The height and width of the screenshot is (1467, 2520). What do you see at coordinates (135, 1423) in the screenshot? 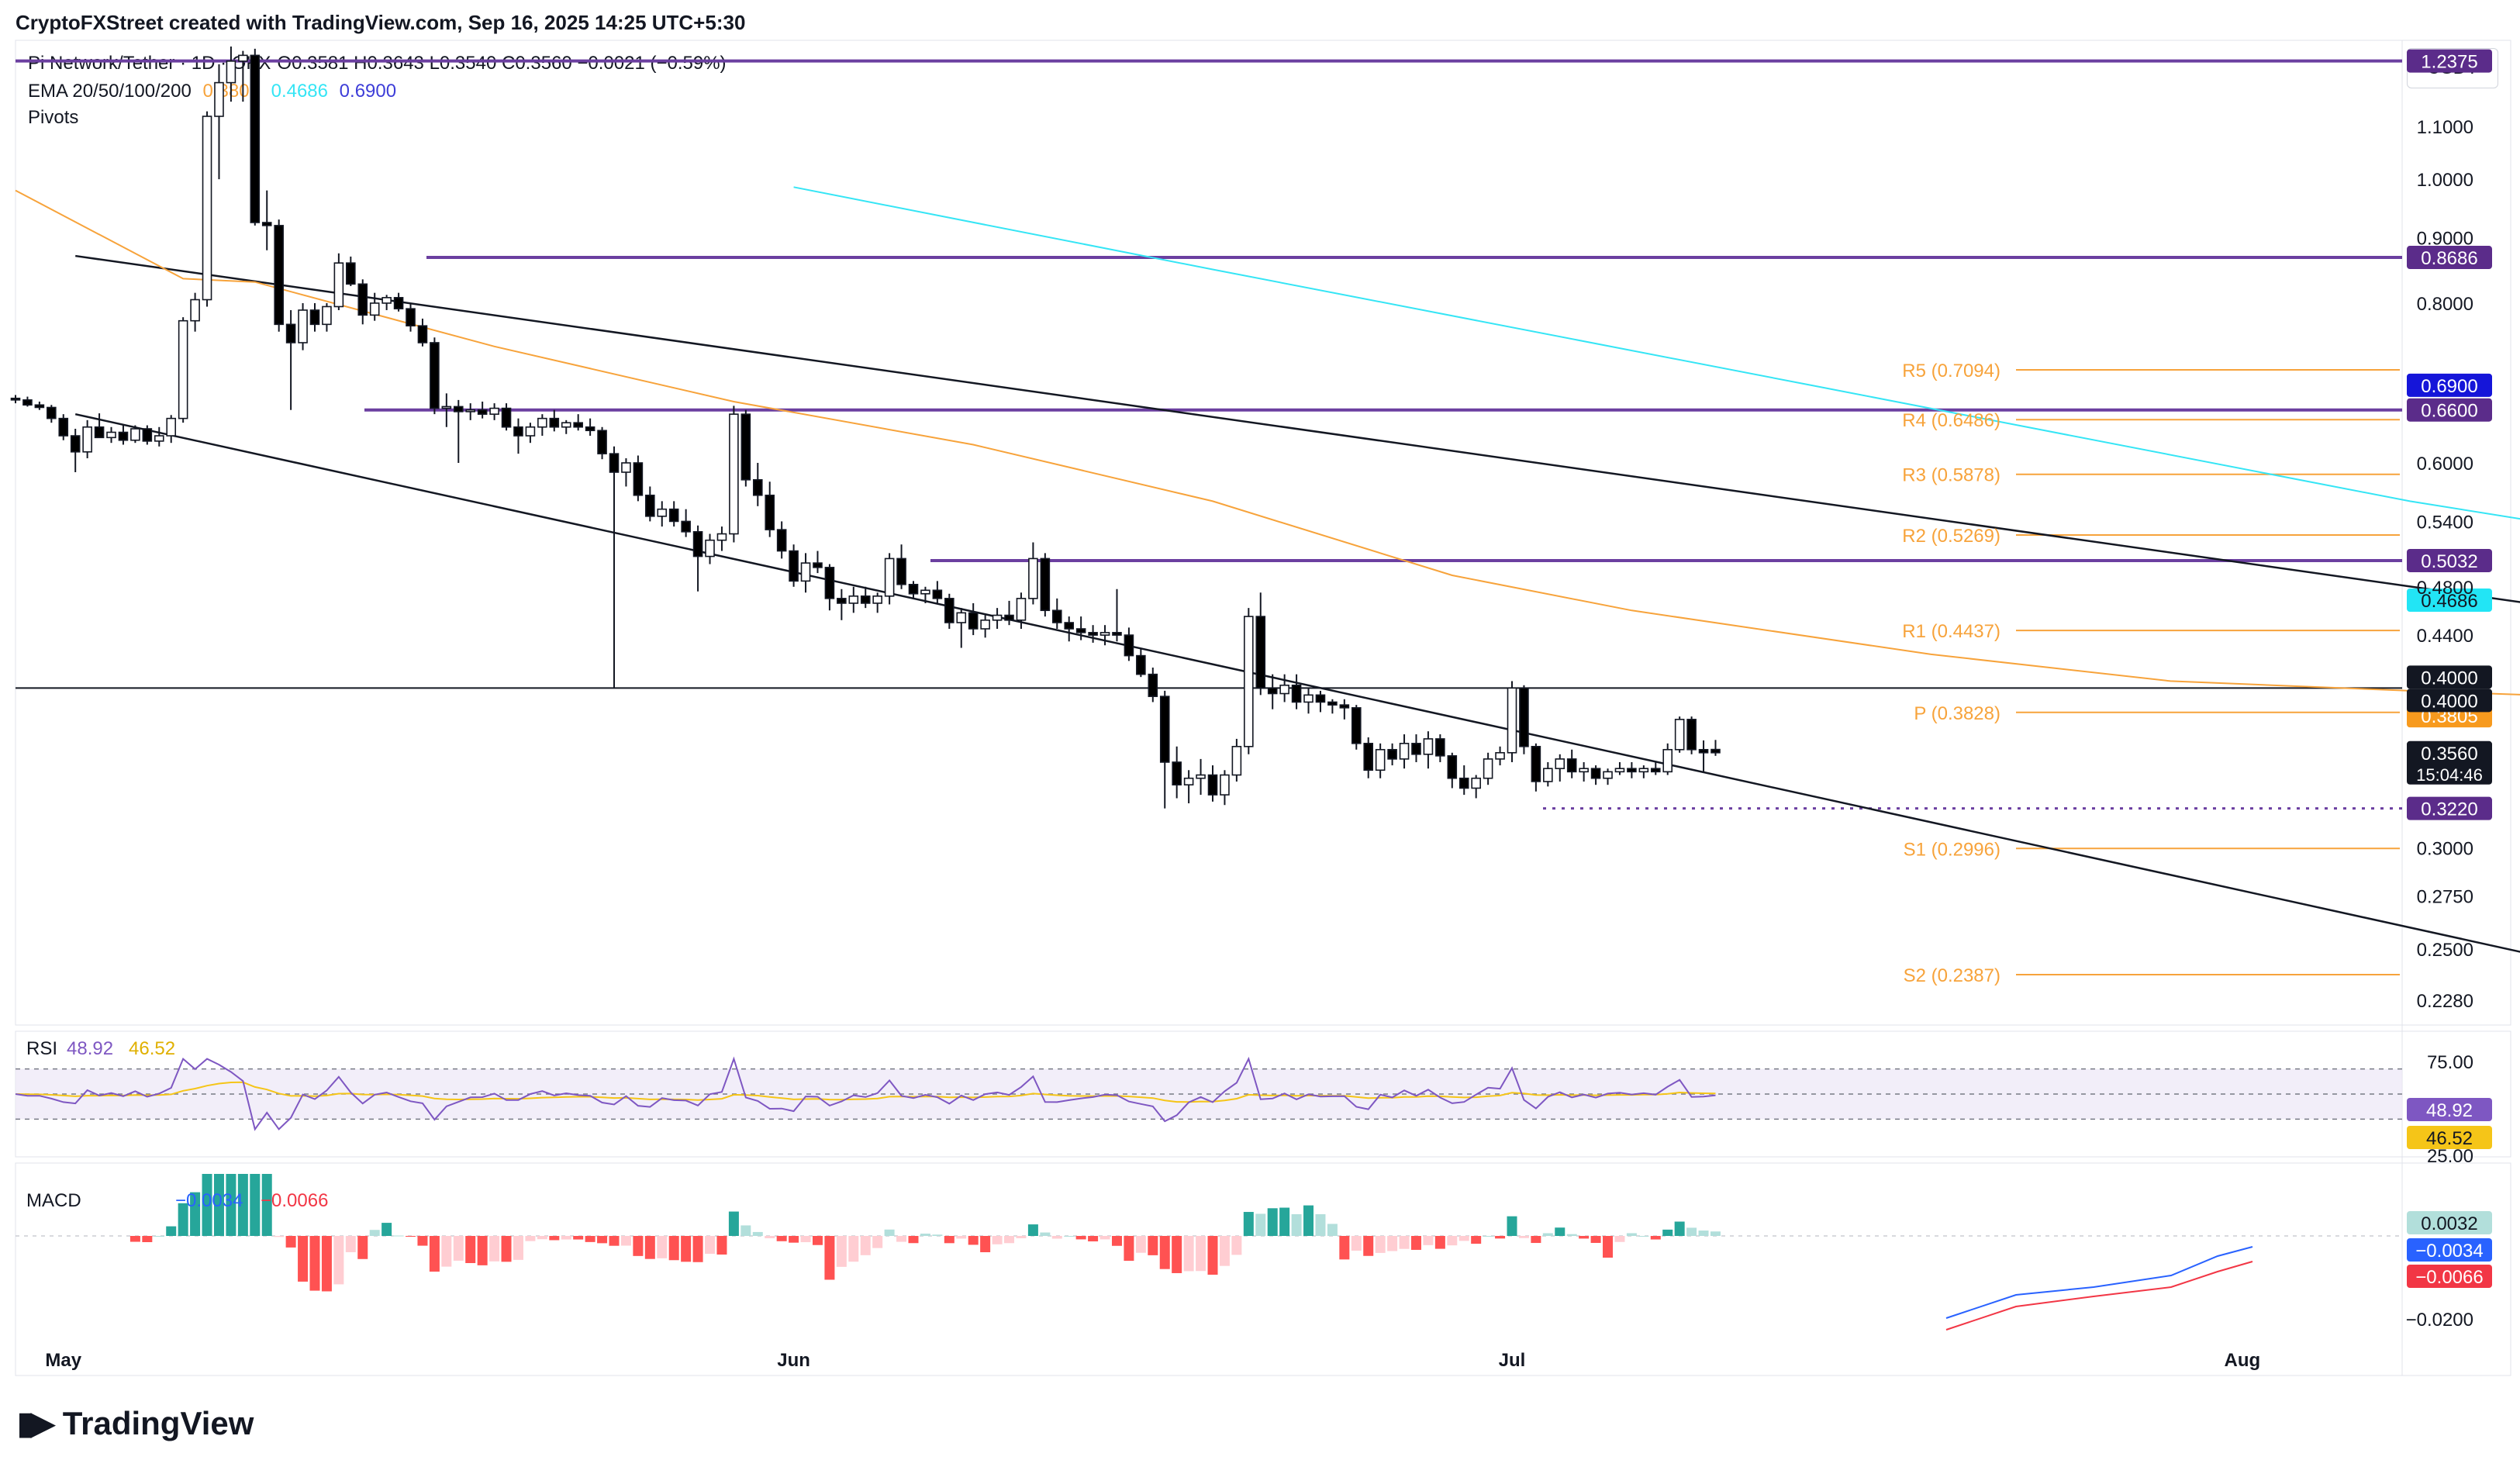
I see `tradingview-logo: ▮▶ TradingView` at bounding box center [135, 1423].